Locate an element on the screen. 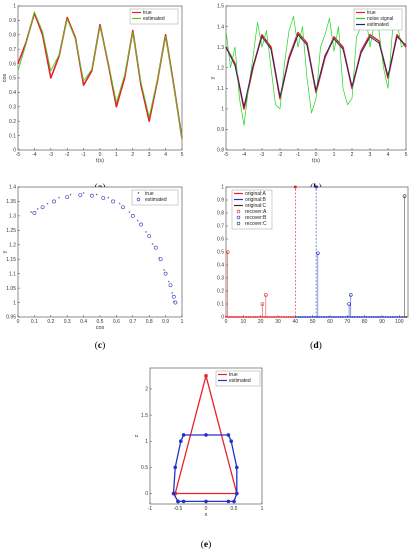  x-tick-label: 10 is located at coordinates (244, 322).